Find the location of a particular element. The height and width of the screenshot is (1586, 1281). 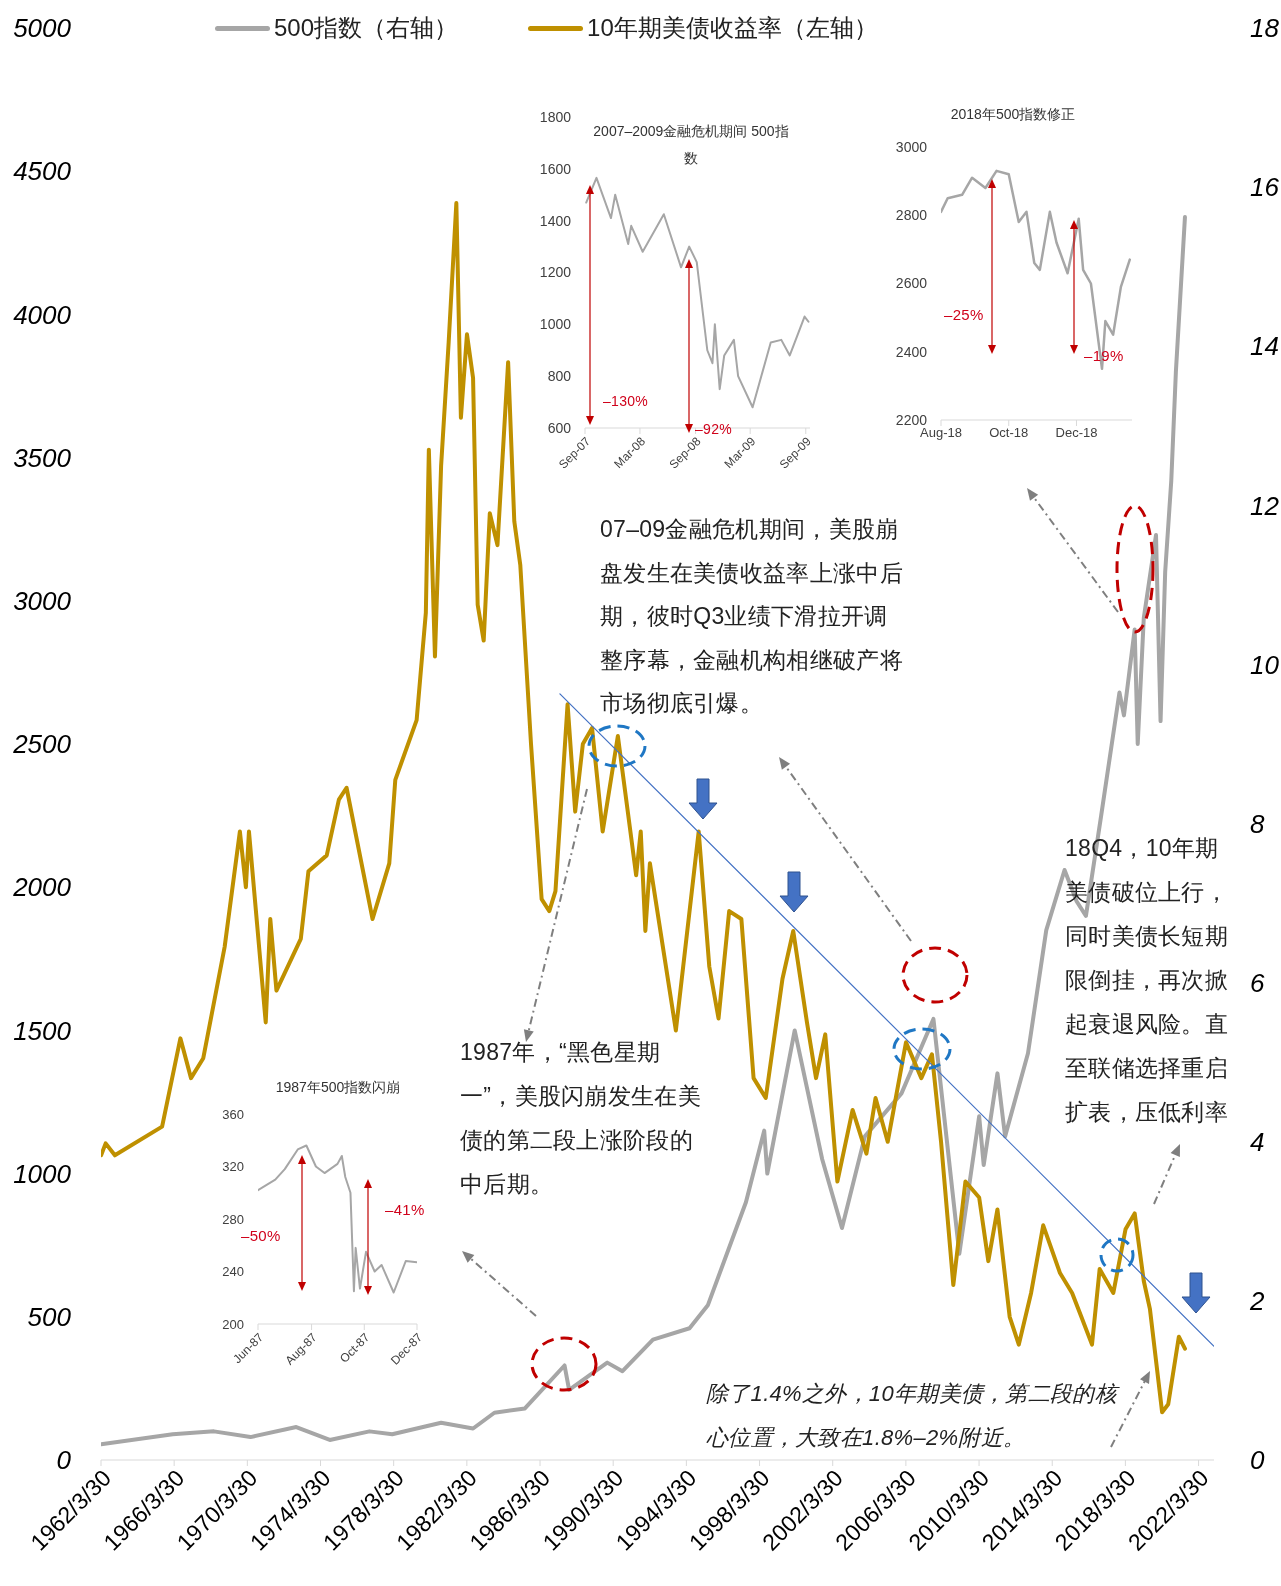

annotation: –92% is located at coordinates (714, 428).